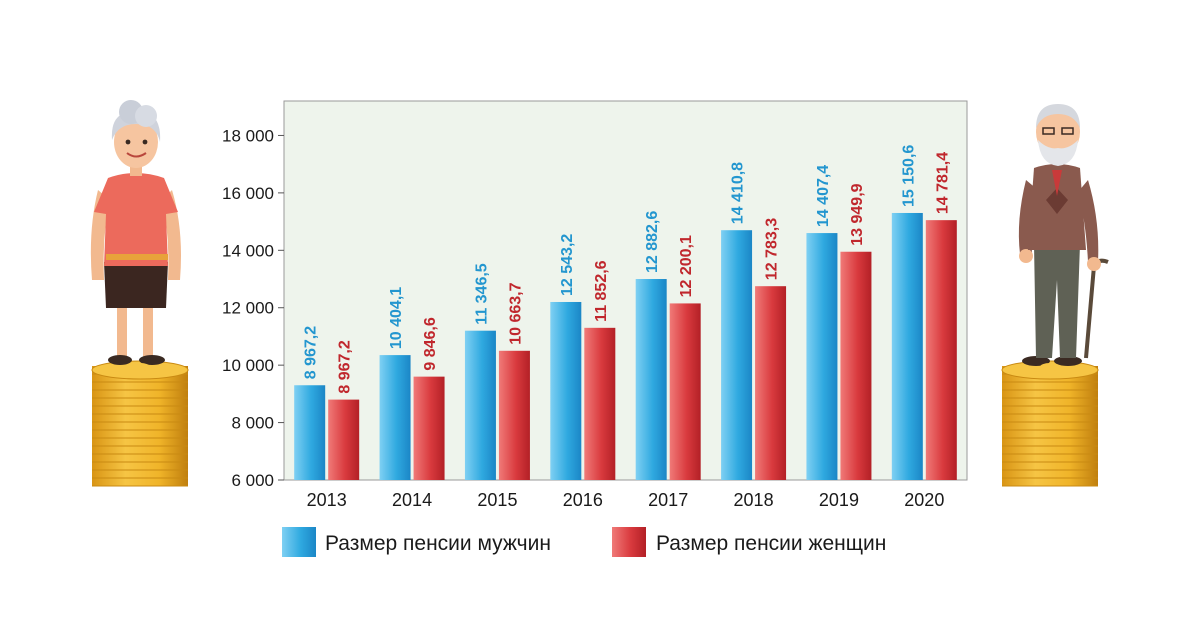  I want to click on data-label-men-2020: 15 150,6, so click(908, 176).